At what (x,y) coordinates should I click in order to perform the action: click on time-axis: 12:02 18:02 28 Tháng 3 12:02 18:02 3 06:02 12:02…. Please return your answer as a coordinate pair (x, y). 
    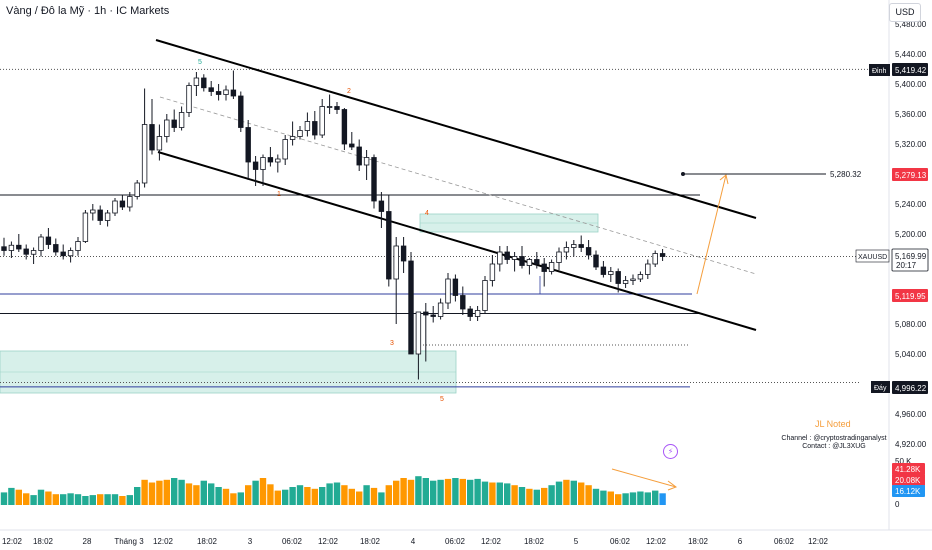
    Looking at the image, I should click on (415, 541).